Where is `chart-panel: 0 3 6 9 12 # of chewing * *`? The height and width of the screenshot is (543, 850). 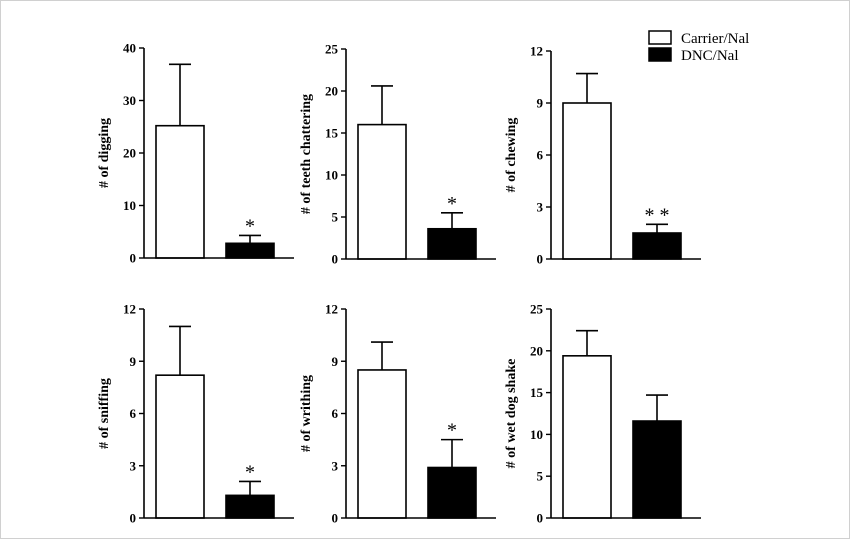
chart-panel: 0 3 6 9 12 # of chewing * * is located at coordinates (602, 155).